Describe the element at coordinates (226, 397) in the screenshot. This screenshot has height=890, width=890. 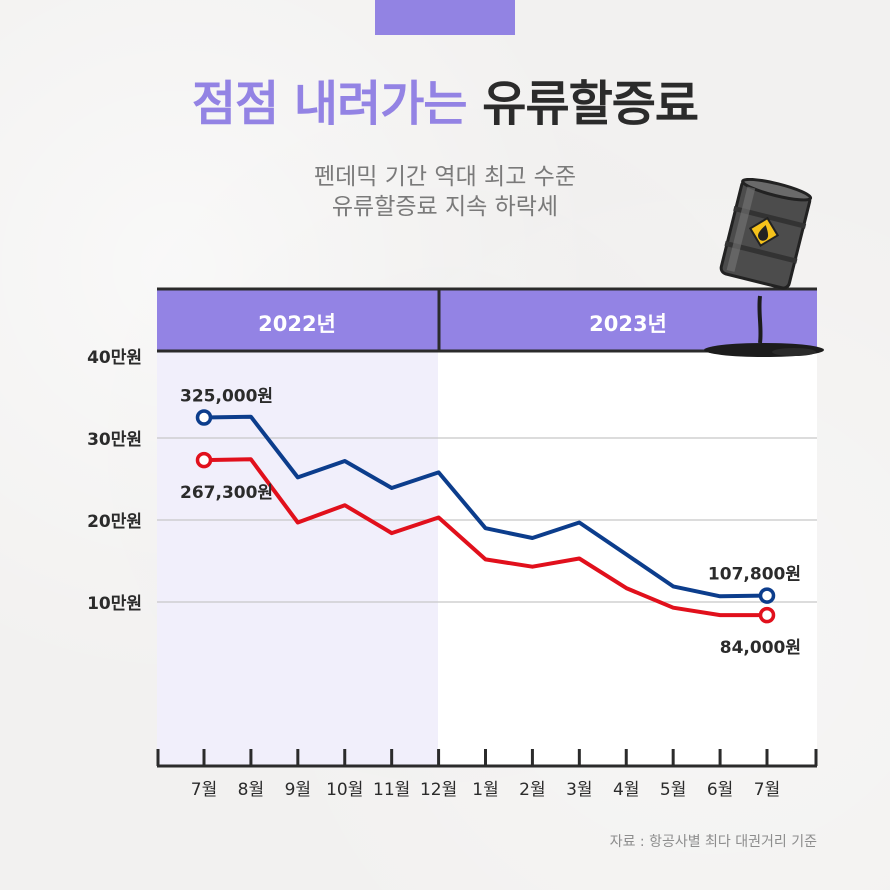
I see `data-label: 325,000원` at that location.